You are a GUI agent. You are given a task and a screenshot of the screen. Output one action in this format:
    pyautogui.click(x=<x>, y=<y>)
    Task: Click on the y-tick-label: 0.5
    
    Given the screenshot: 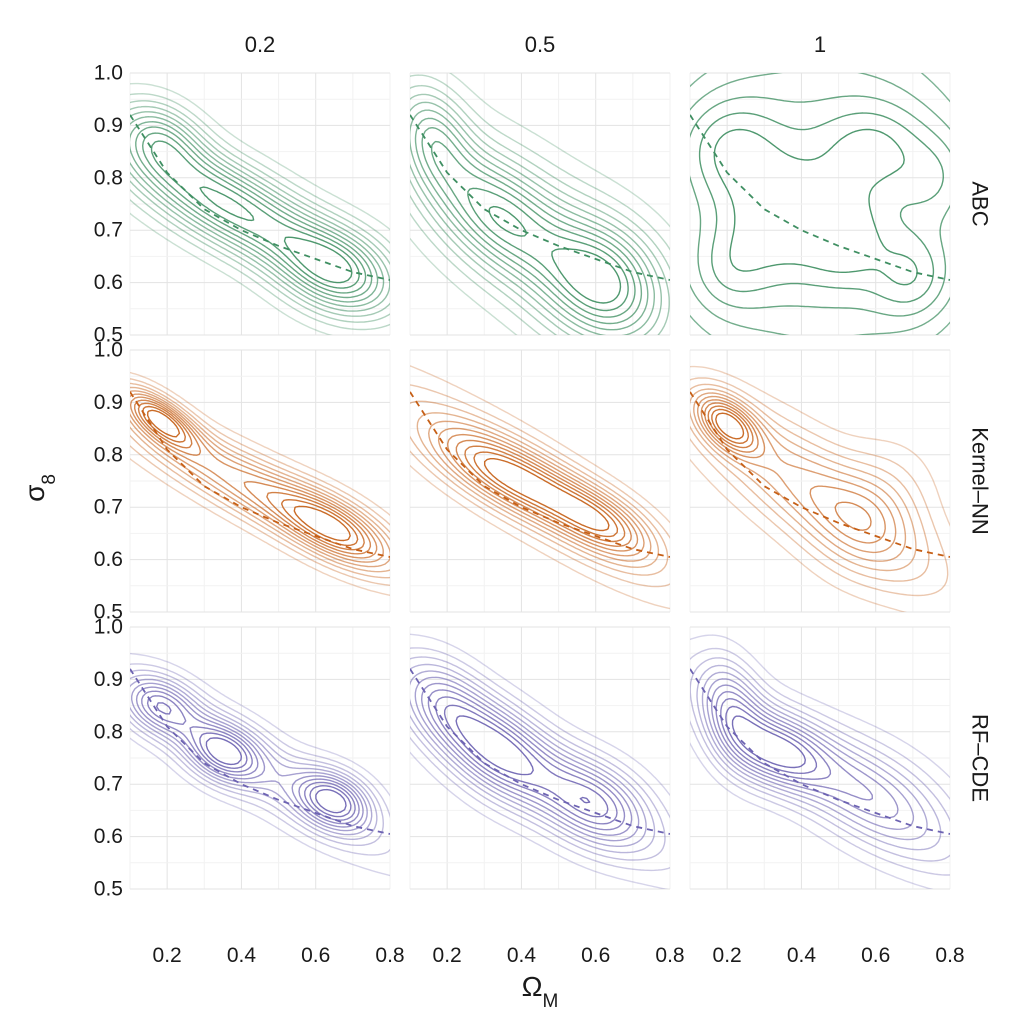 What is the action you would take?
    pyautogui.click(x=108, y=335)
    